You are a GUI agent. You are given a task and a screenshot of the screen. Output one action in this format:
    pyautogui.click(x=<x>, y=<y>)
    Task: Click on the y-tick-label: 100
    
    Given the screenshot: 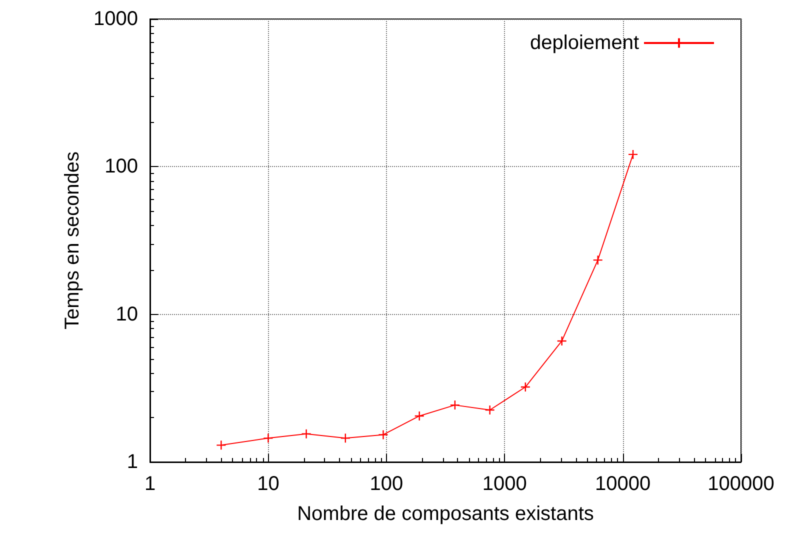 What is the action you would take?
    pyautogui.click(x=121, y=167)
    